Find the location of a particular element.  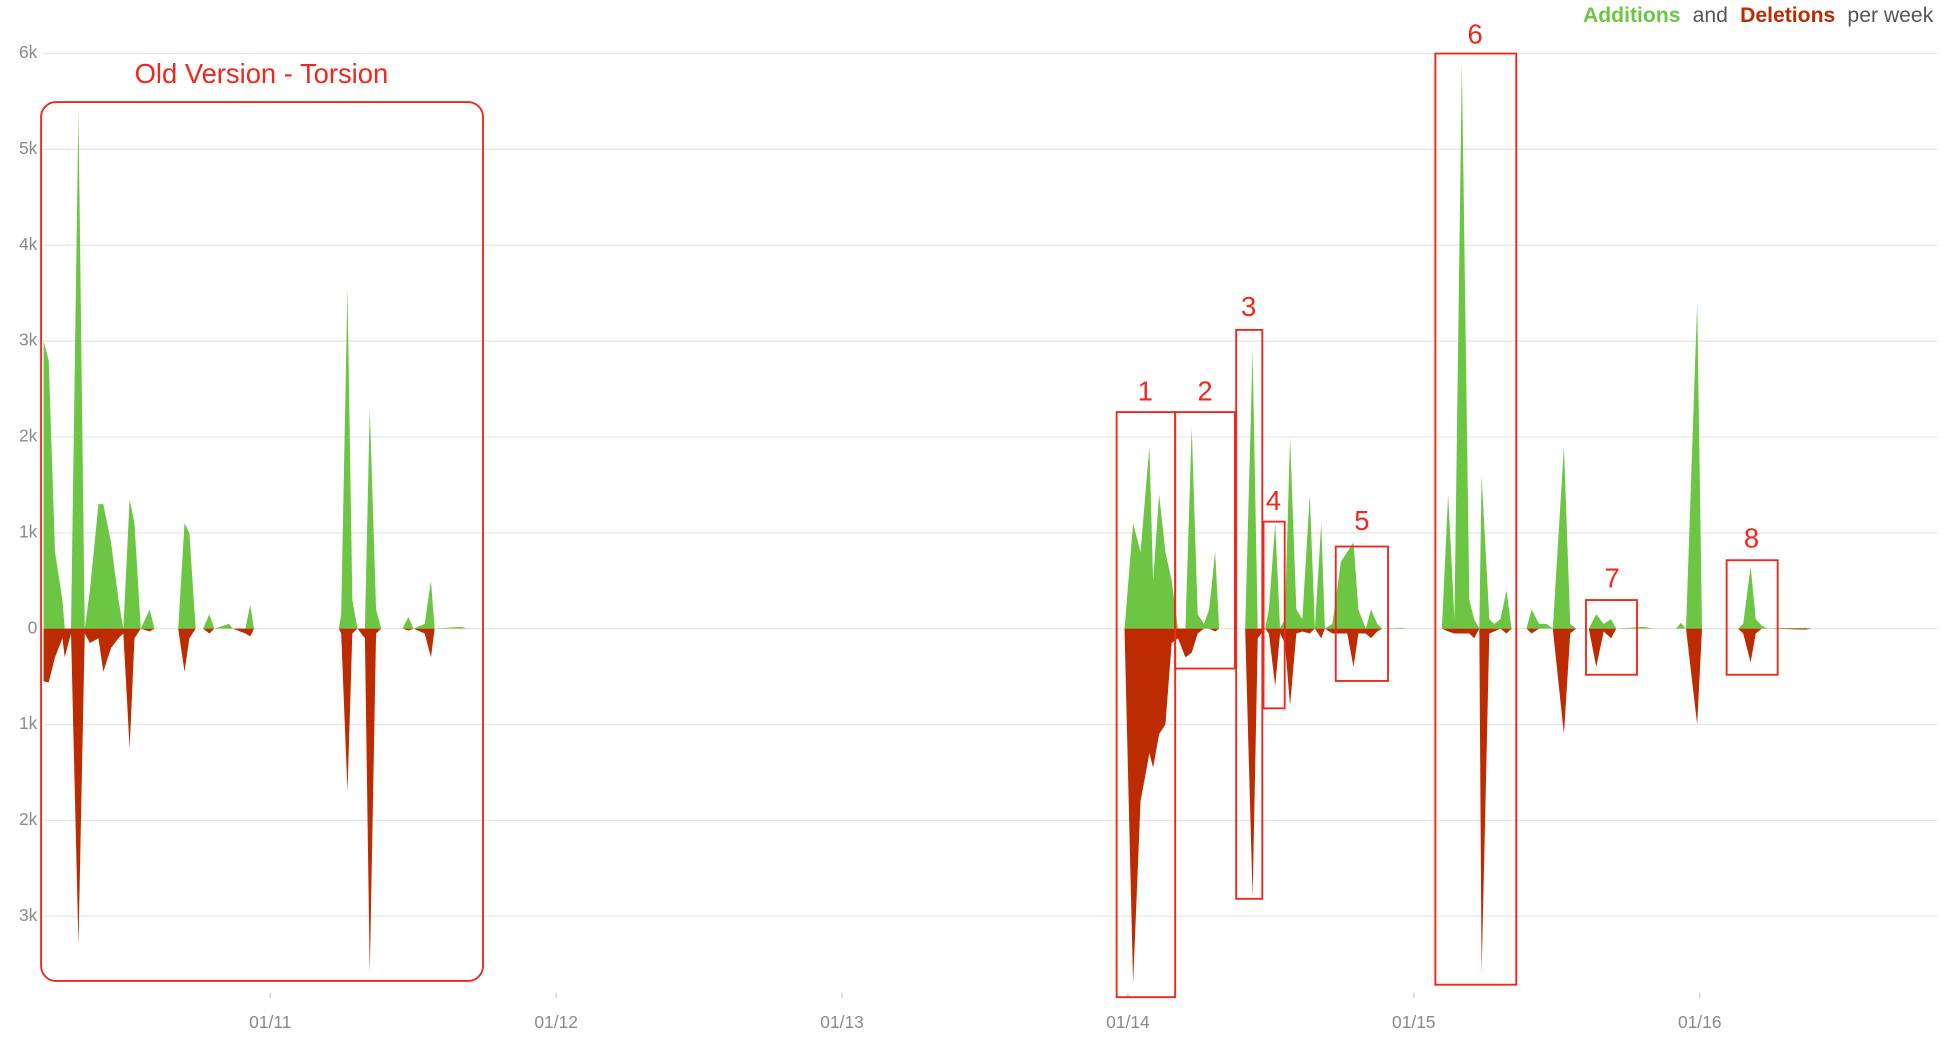

x-tick-label: 01/16 is located at coordinates (1700, 1022).